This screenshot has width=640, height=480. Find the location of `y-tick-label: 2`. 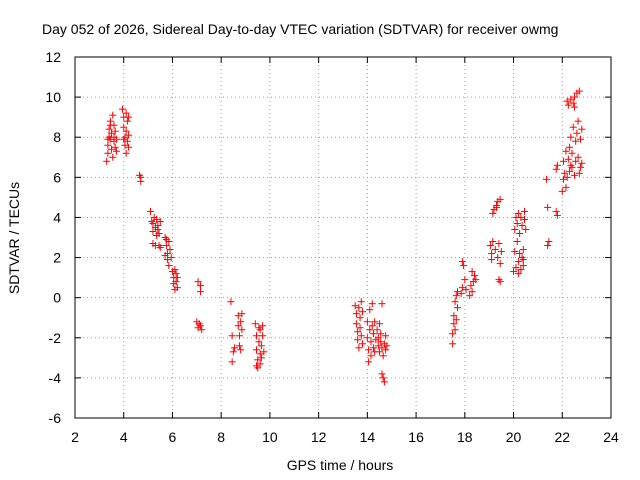

y-tick-label: 2 is located at coordinates (57, 258).